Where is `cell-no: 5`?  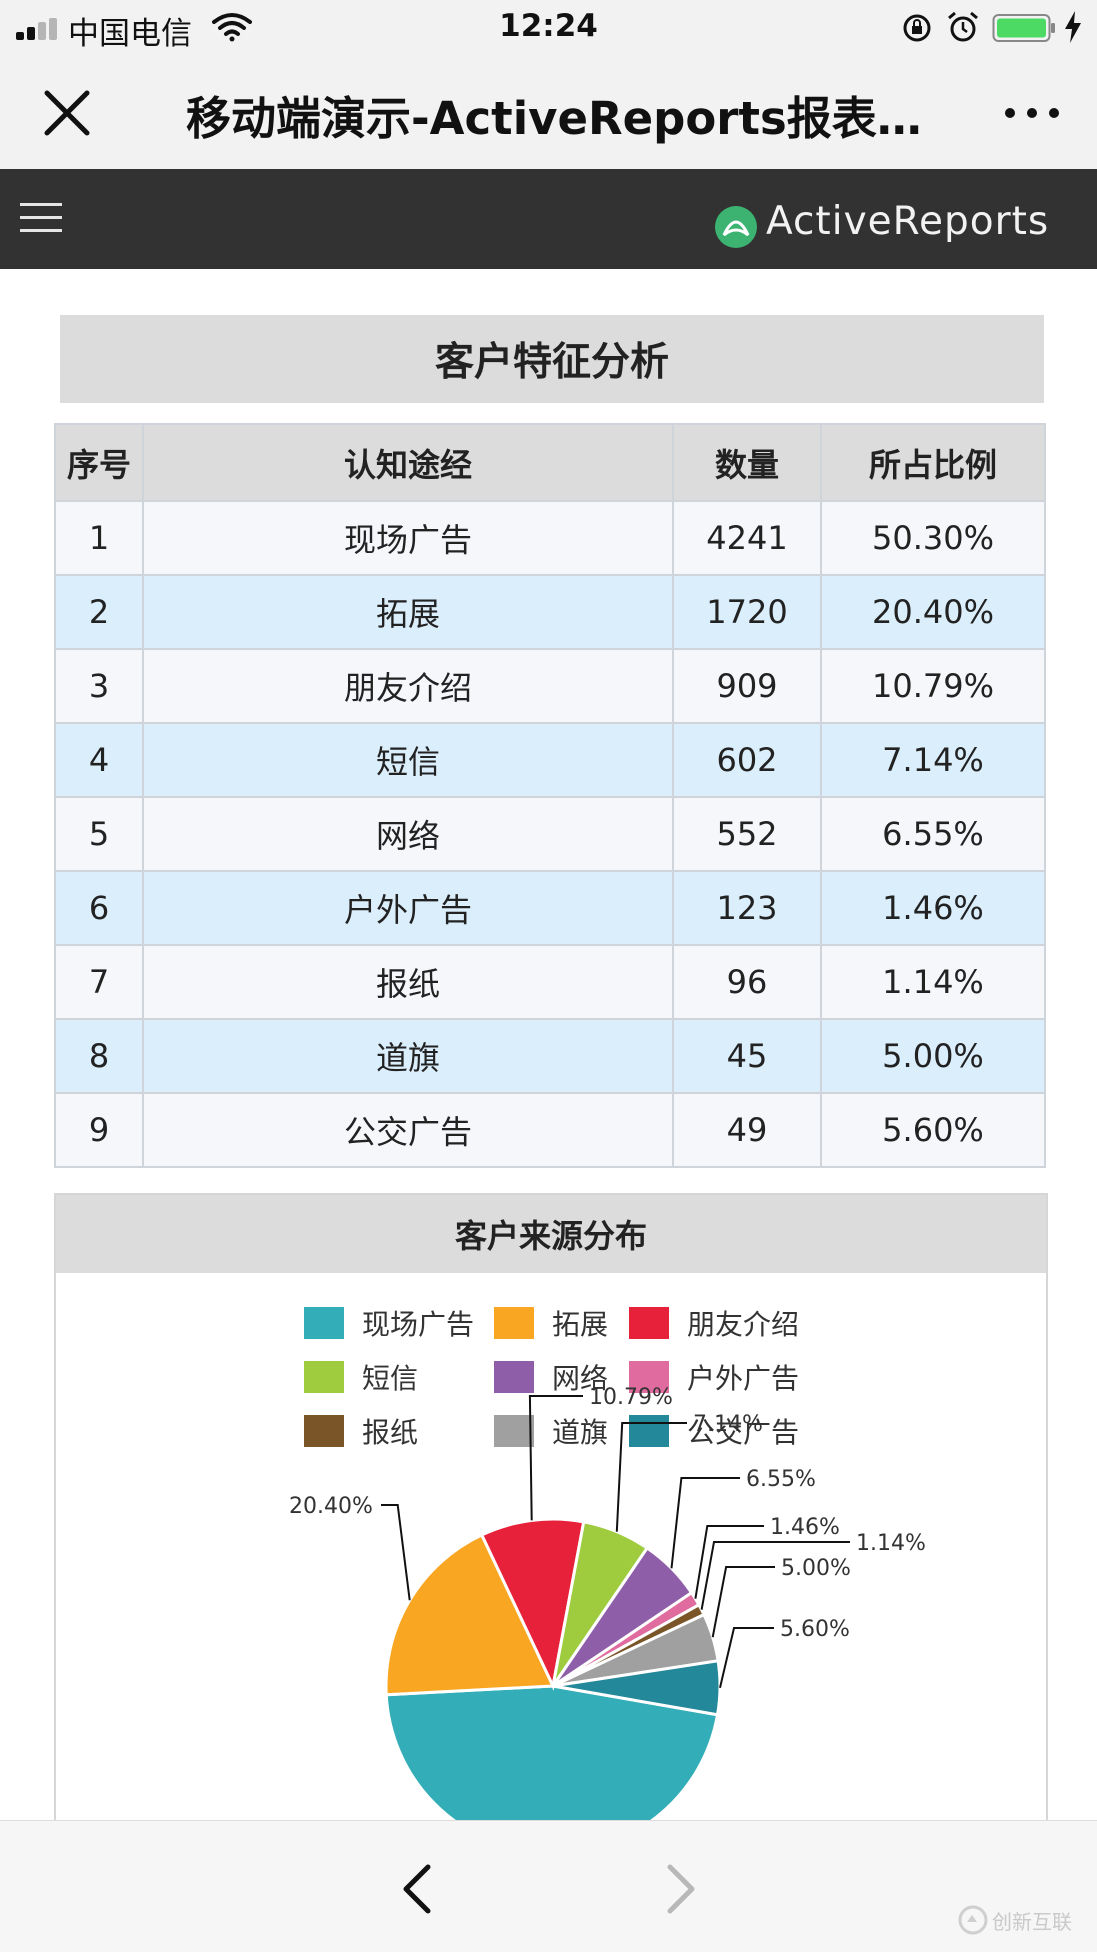
cell-no: 5 is located at coordinates (99, 834).